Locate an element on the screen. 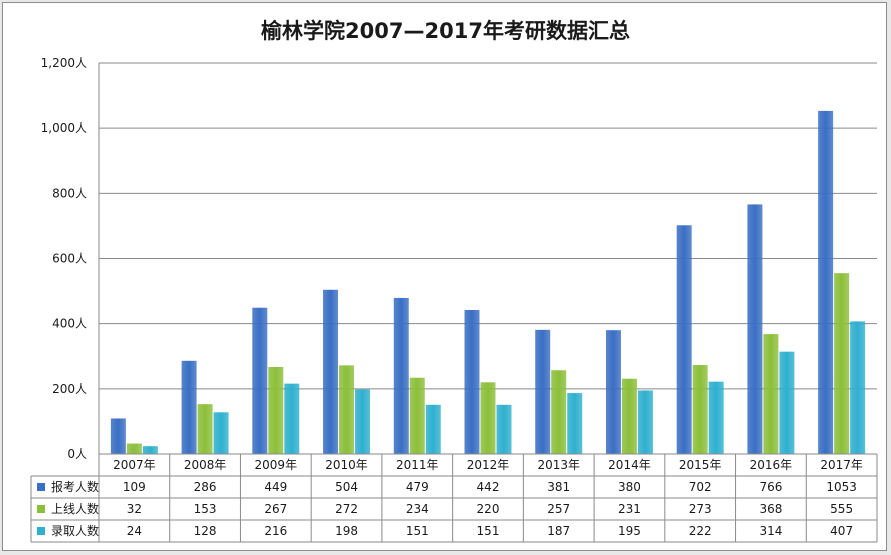  data-label: 273 is located at coordinates (700, 509).